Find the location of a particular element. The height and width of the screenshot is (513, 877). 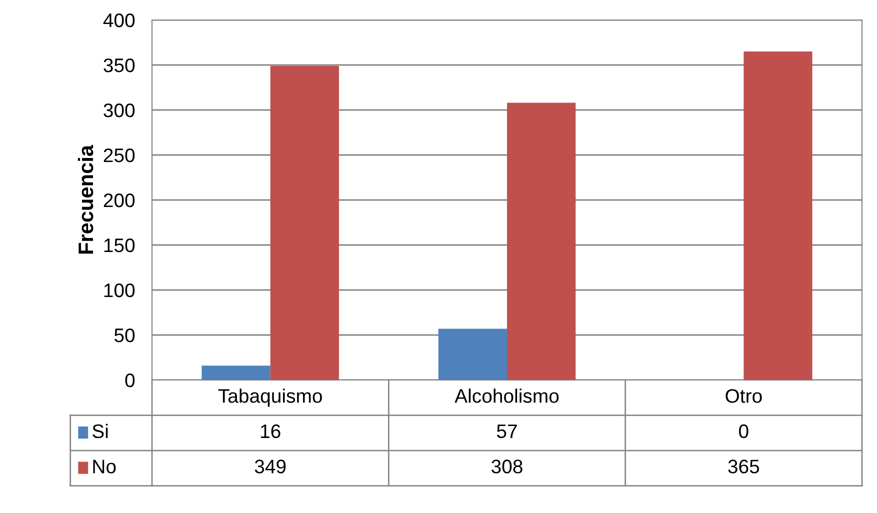

data-label: 308 is located at coordinates (507, 467).